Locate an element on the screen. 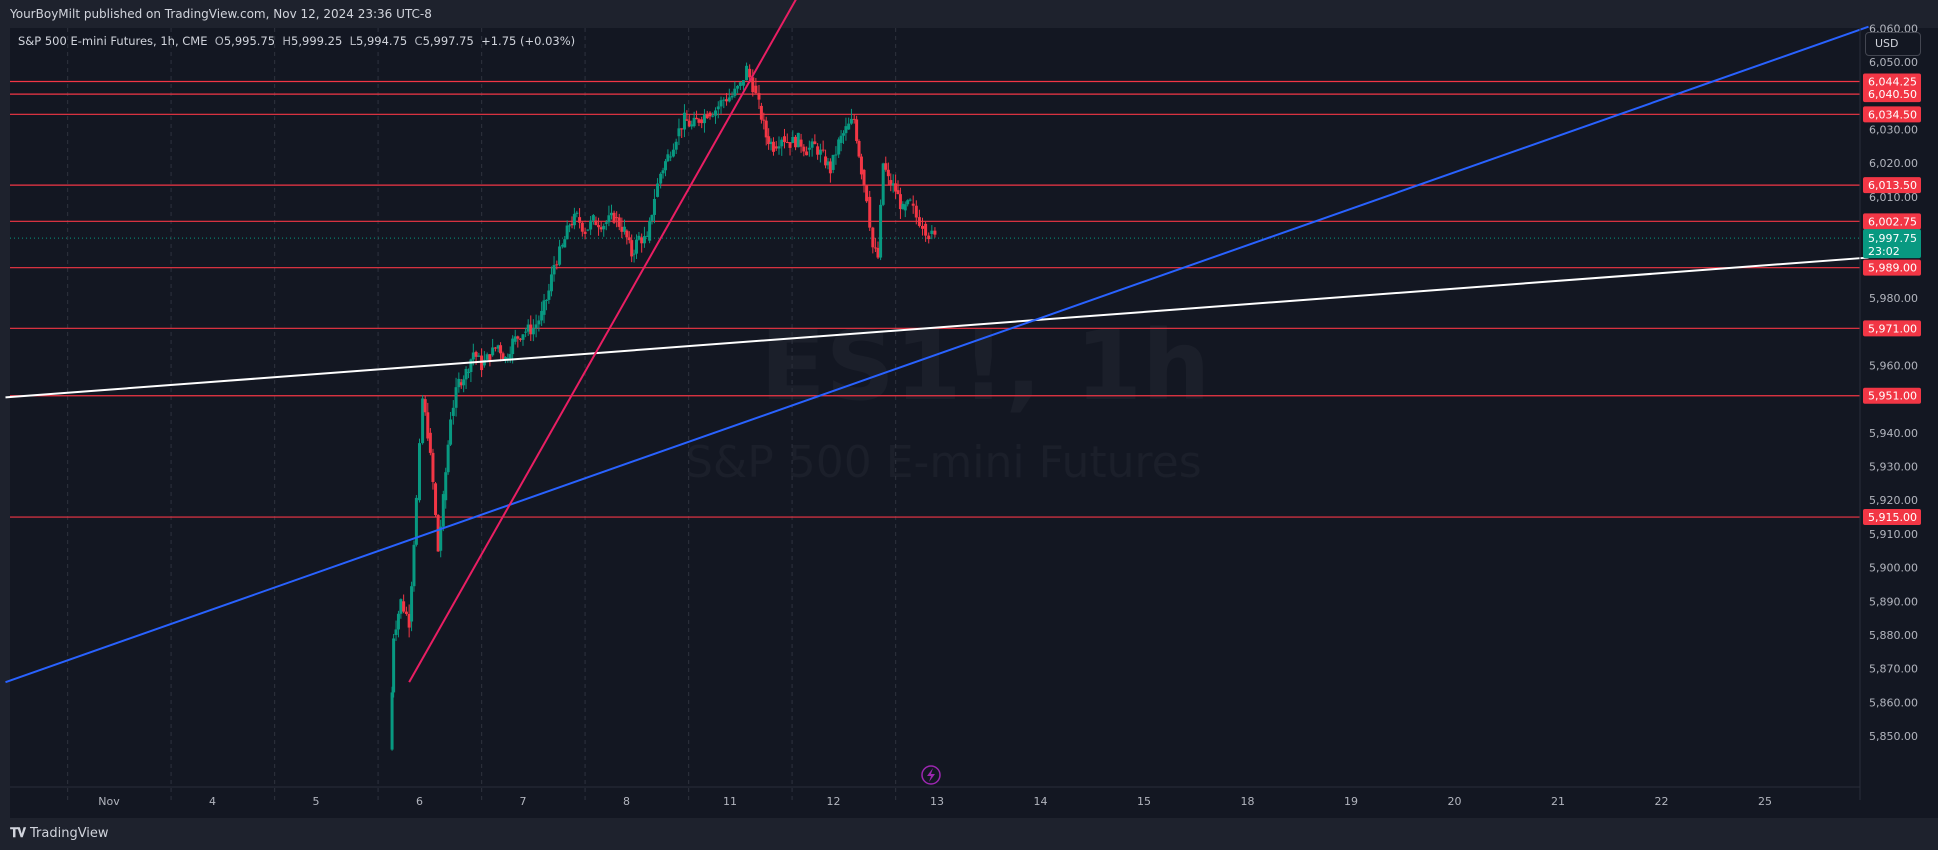  price-axis-label: 5,850.00 is located at coordinates (1893, 736).